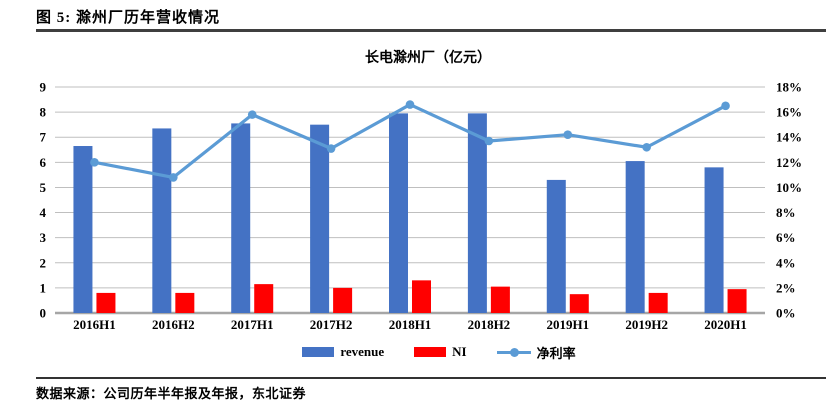 The width and height of the screenshot is (832, 404). Describe the element at coordinates (43, 313) in the screenshot. I see `left-axis-tick: 0` at that location.